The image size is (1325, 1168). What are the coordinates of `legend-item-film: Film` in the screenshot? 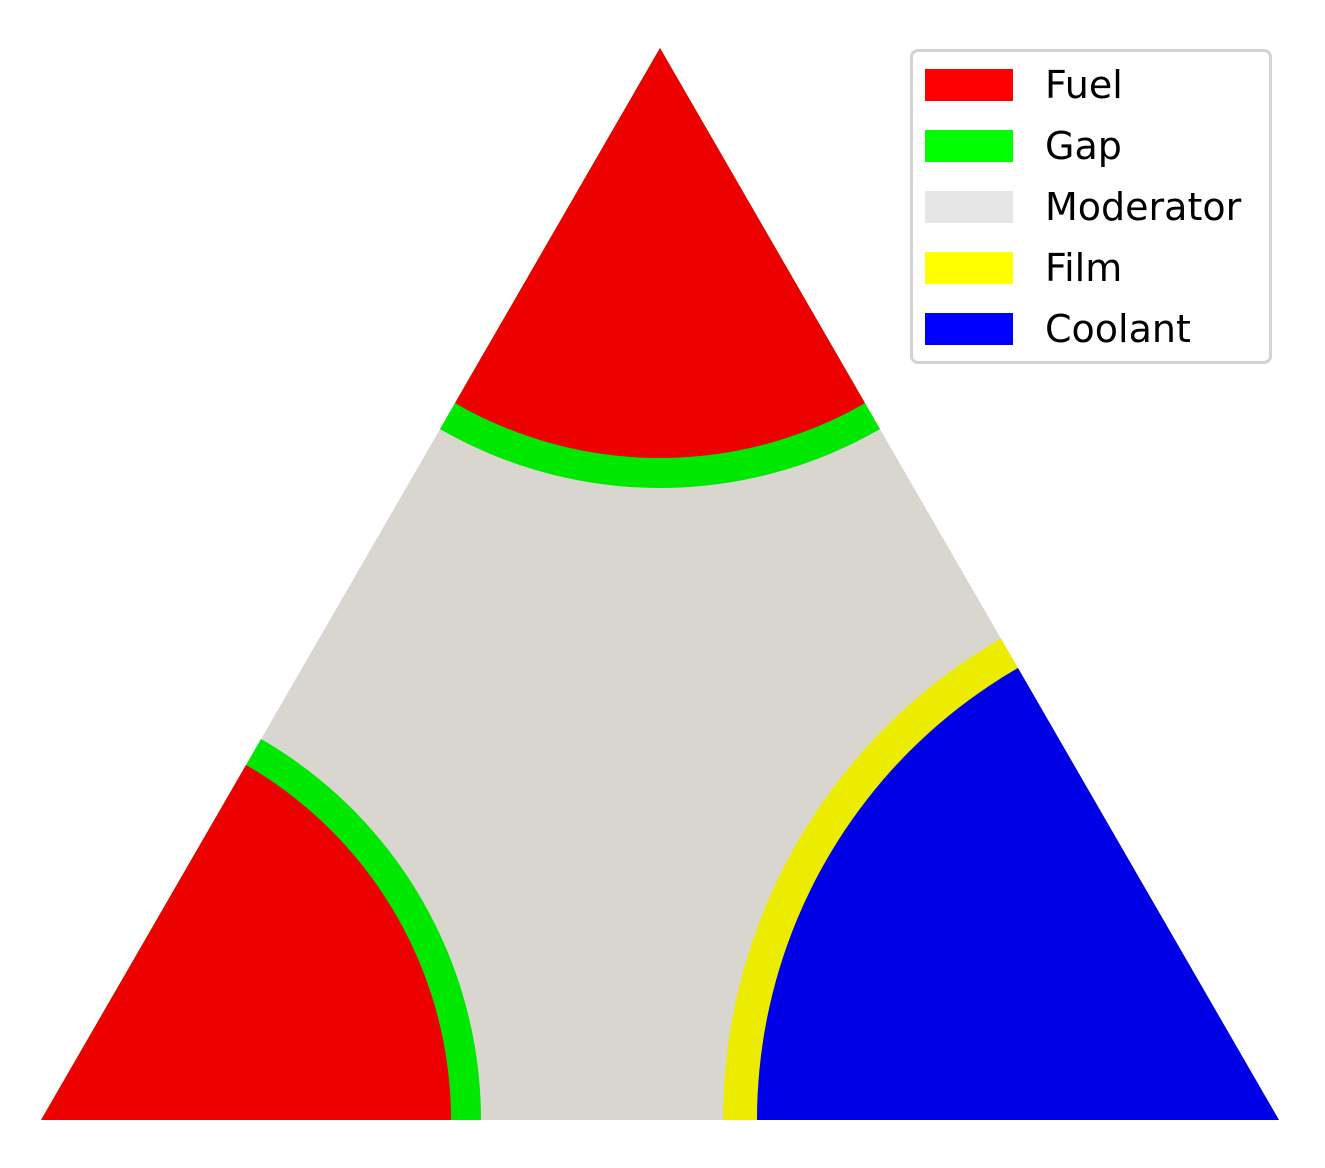 It's located at (1023, 268).